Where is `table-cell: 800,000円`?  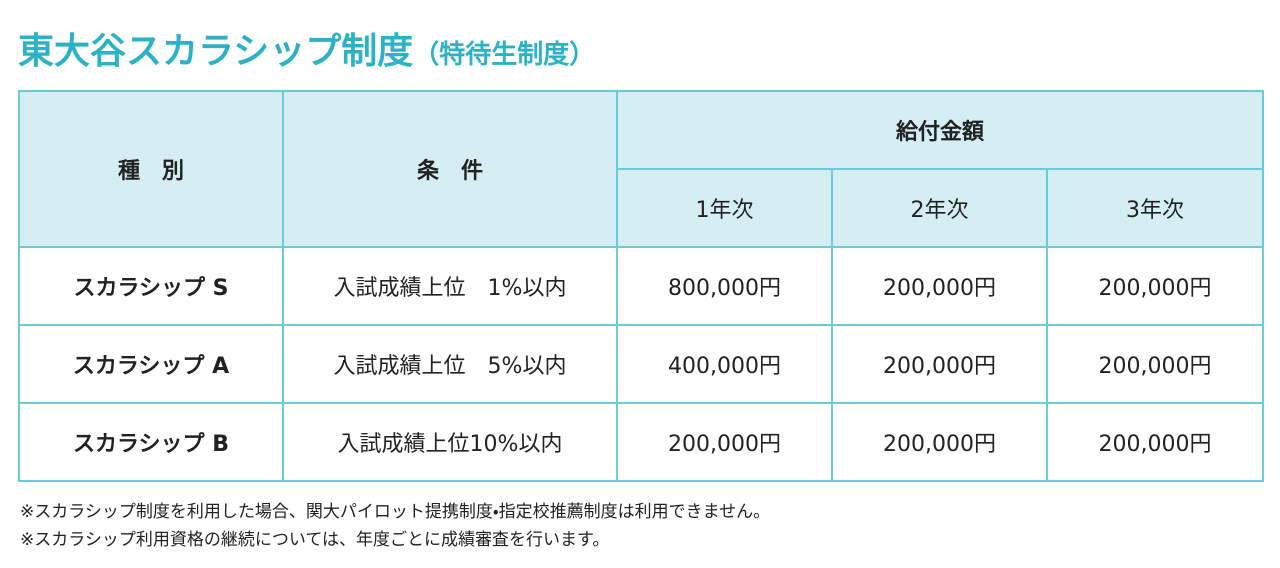 table-cell: 800,000円 is located at coordinates (724, 286).